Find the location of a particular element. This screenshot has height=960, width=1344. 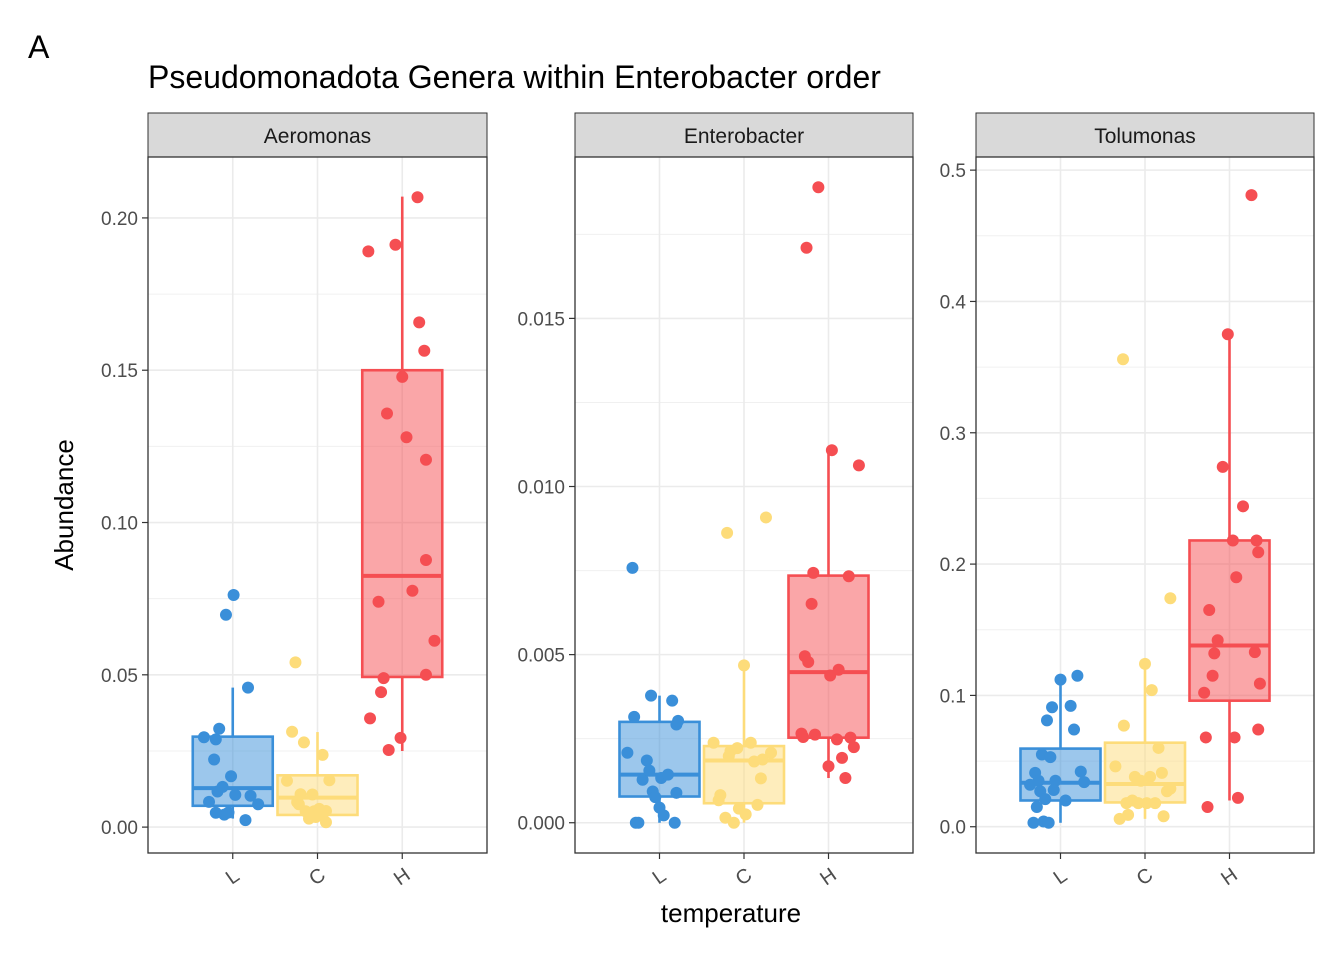

y-tick-label: 0.4 is located at coordinates (953, 302).